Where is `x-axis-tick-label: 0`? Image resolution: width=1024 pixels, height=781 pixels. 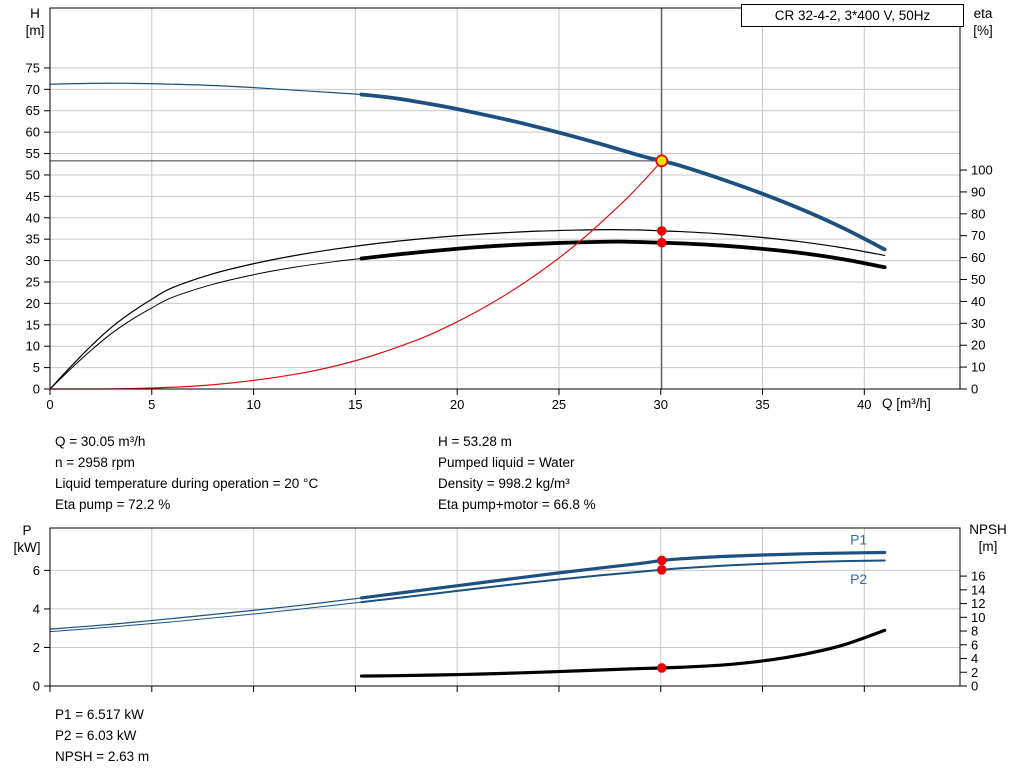 x-axis-tick-label: 0 is located at coordinates (49, 404).